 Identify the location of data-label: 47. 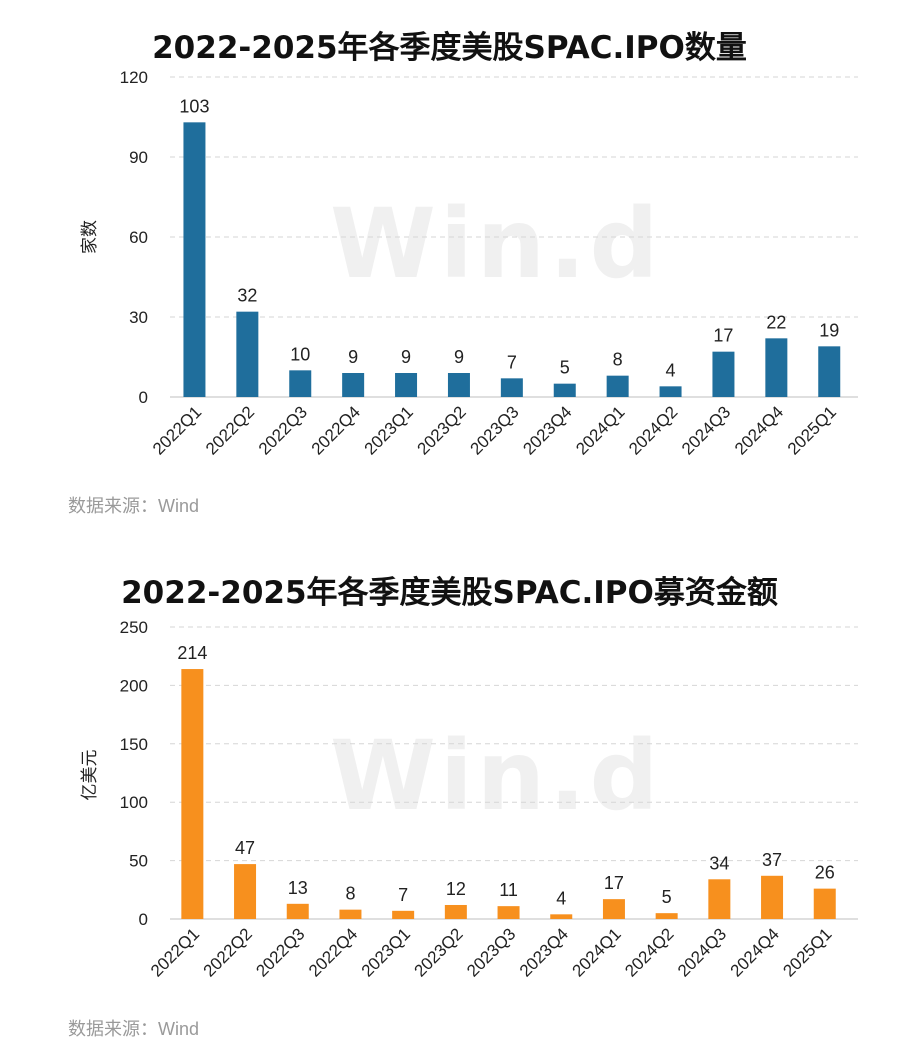
(245, 848).